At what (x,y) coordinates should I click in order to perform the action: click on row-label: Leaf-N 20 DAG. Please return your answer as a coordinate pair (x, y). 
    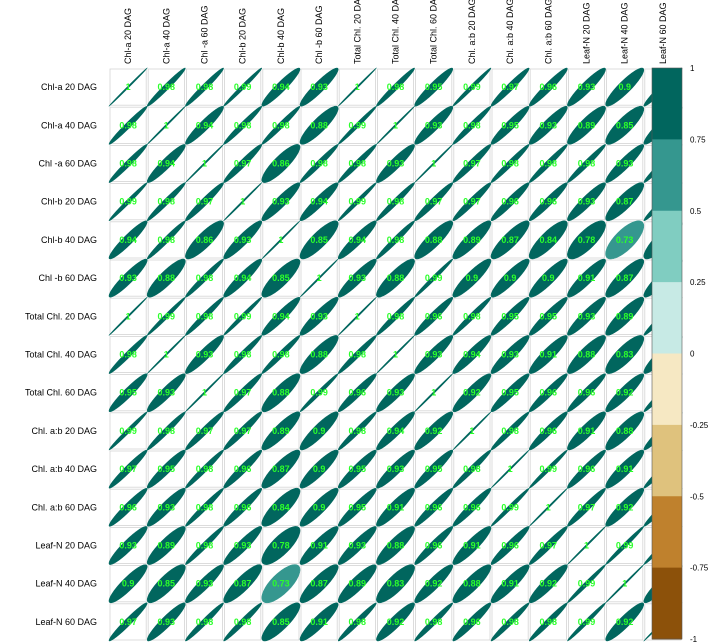
    Looking at the image, I should click on (66, 546).